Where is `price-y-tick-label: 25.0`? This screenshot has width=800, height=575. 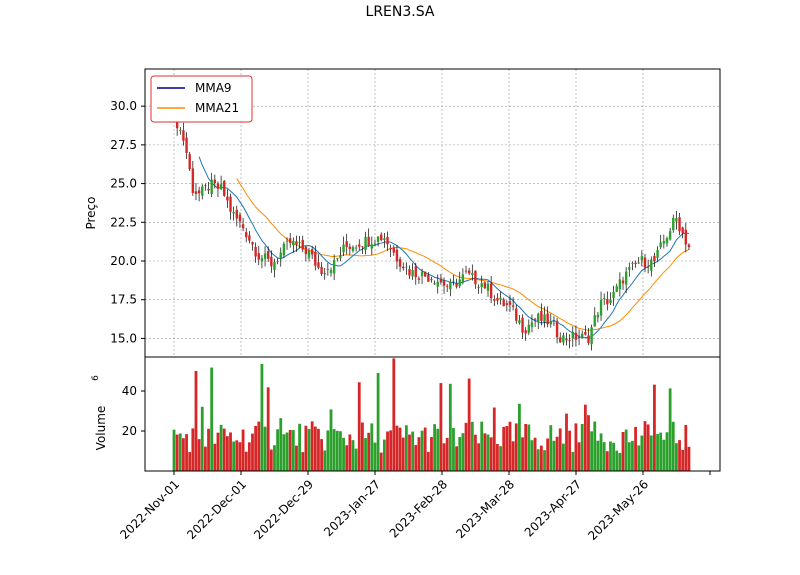
price-y-tick-label: 25.0 is located at coordinates (123, 184).